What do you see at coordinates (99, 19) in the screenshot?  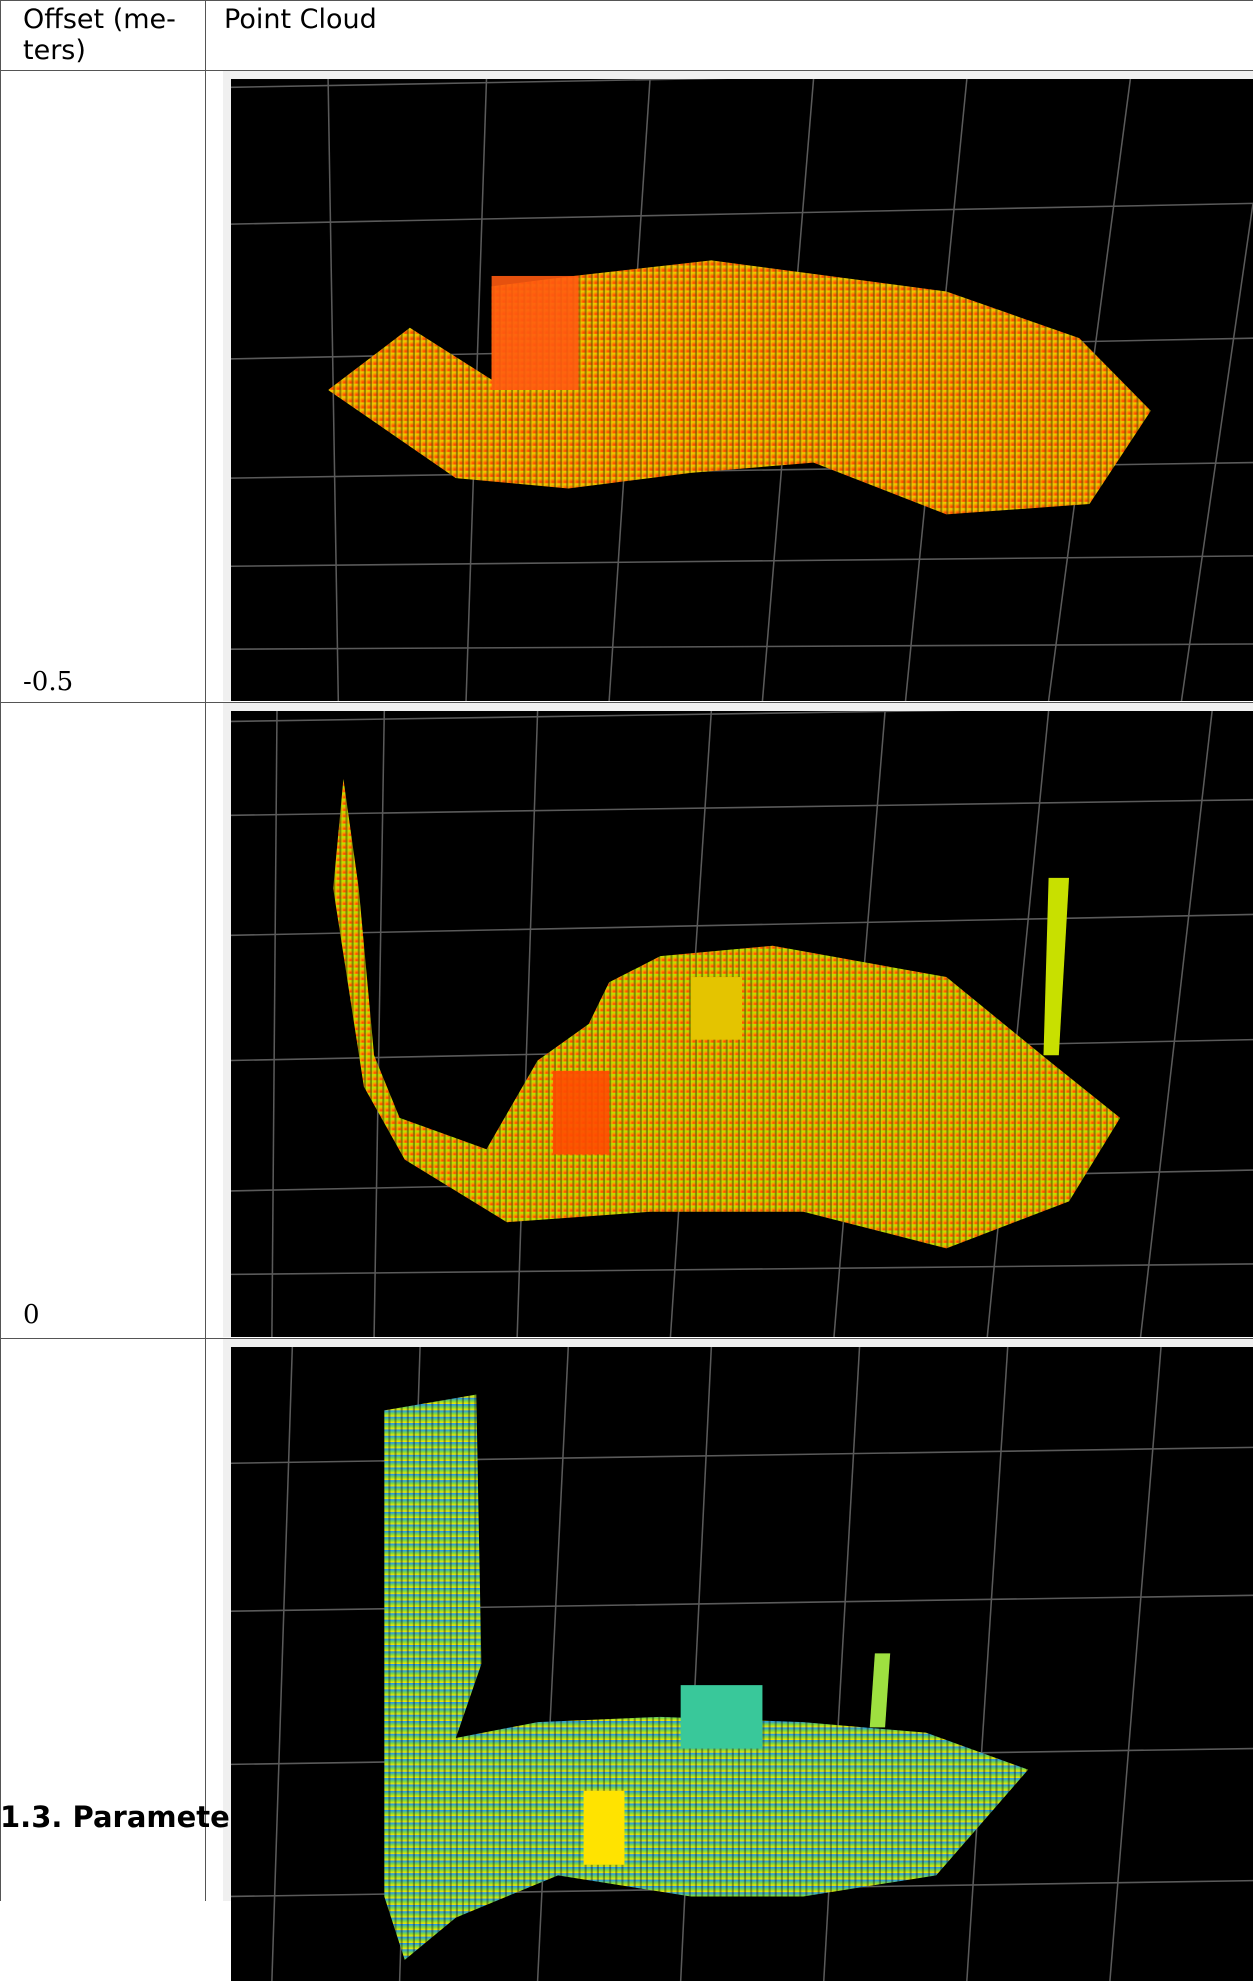 I see `offset-header-line1: Offset (me-` at bounding box center [99, 19].